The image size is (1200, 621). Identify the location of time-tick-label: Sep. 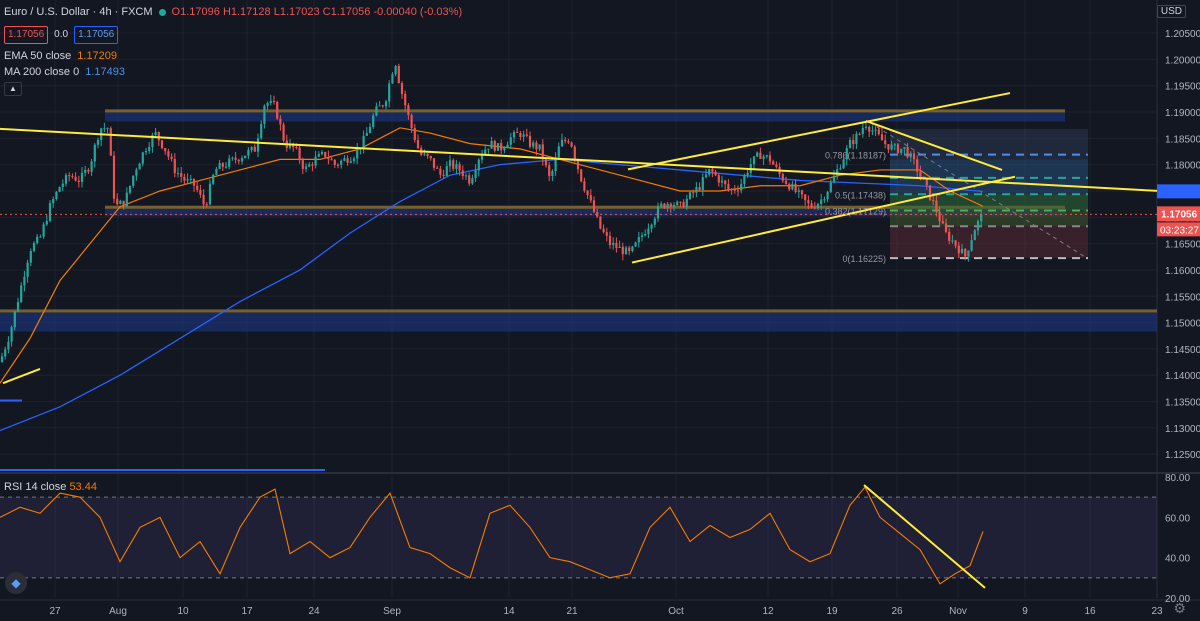
(392, 611).